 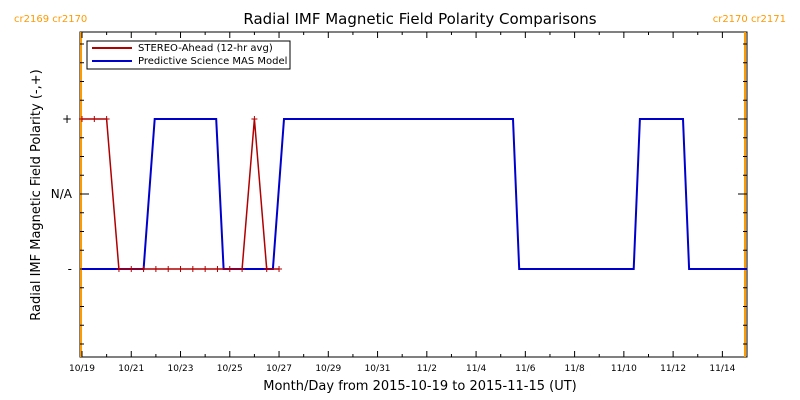 What do you see at coordinates (722, 369) in the screenshot?
I see `x-tick-label: 11/14` at bounding box center [722, 369].